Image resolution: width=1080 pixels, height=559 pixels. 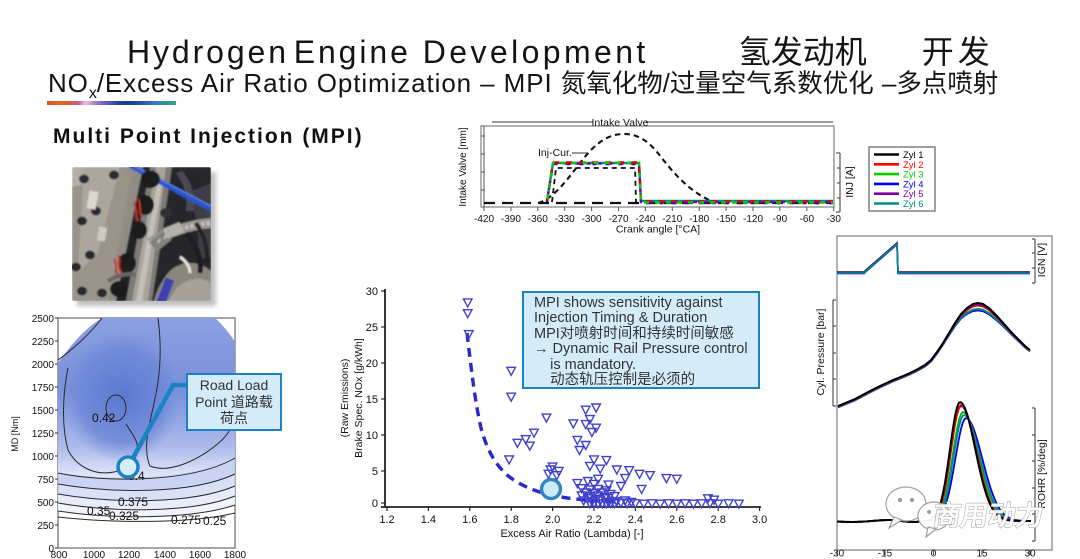 What do you see at coordinates (15, 434) in the screenshot?
I see `svg-text: MD [Nm]` at bounding box center [15, 434].